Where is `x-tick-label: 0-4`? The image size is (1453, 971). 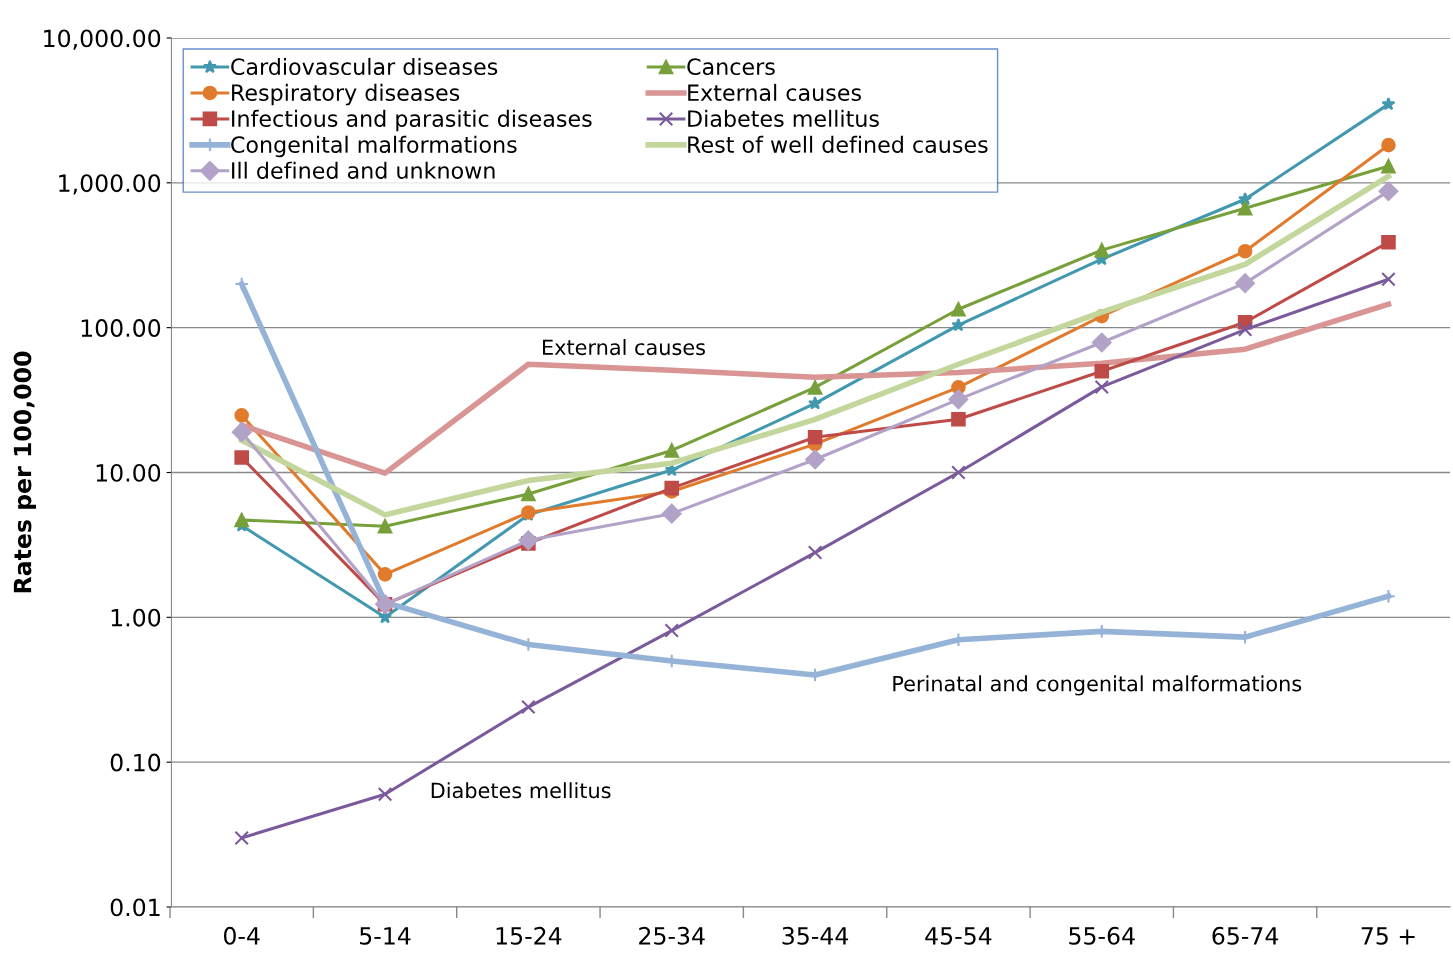
x-tick-label: 0-4 is located at coordinates (241, 935).